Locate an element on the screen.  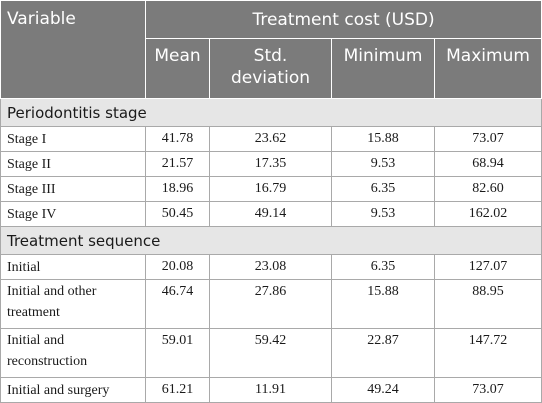
row-label: Initial is located at coordinates (73, 267).